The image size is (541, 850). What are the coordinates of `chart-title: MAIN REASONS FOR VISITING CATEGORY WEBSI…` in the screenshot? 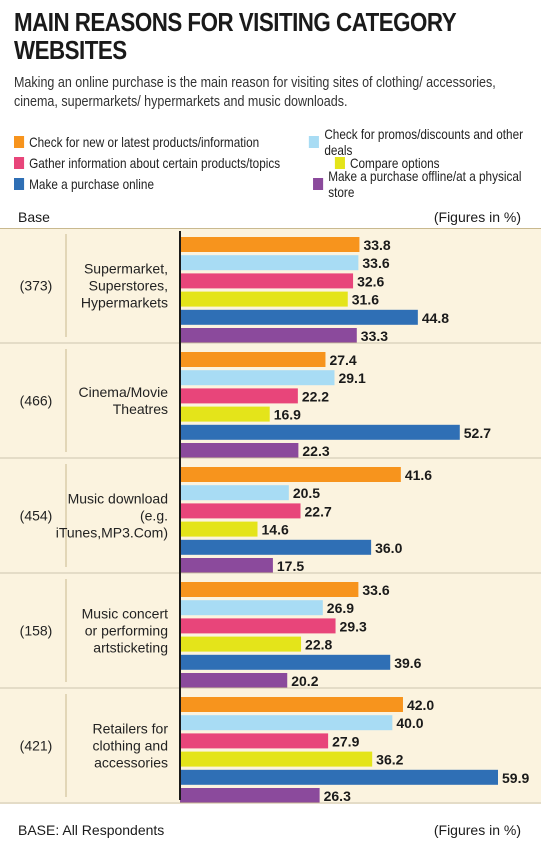 It's located at (235, 36).